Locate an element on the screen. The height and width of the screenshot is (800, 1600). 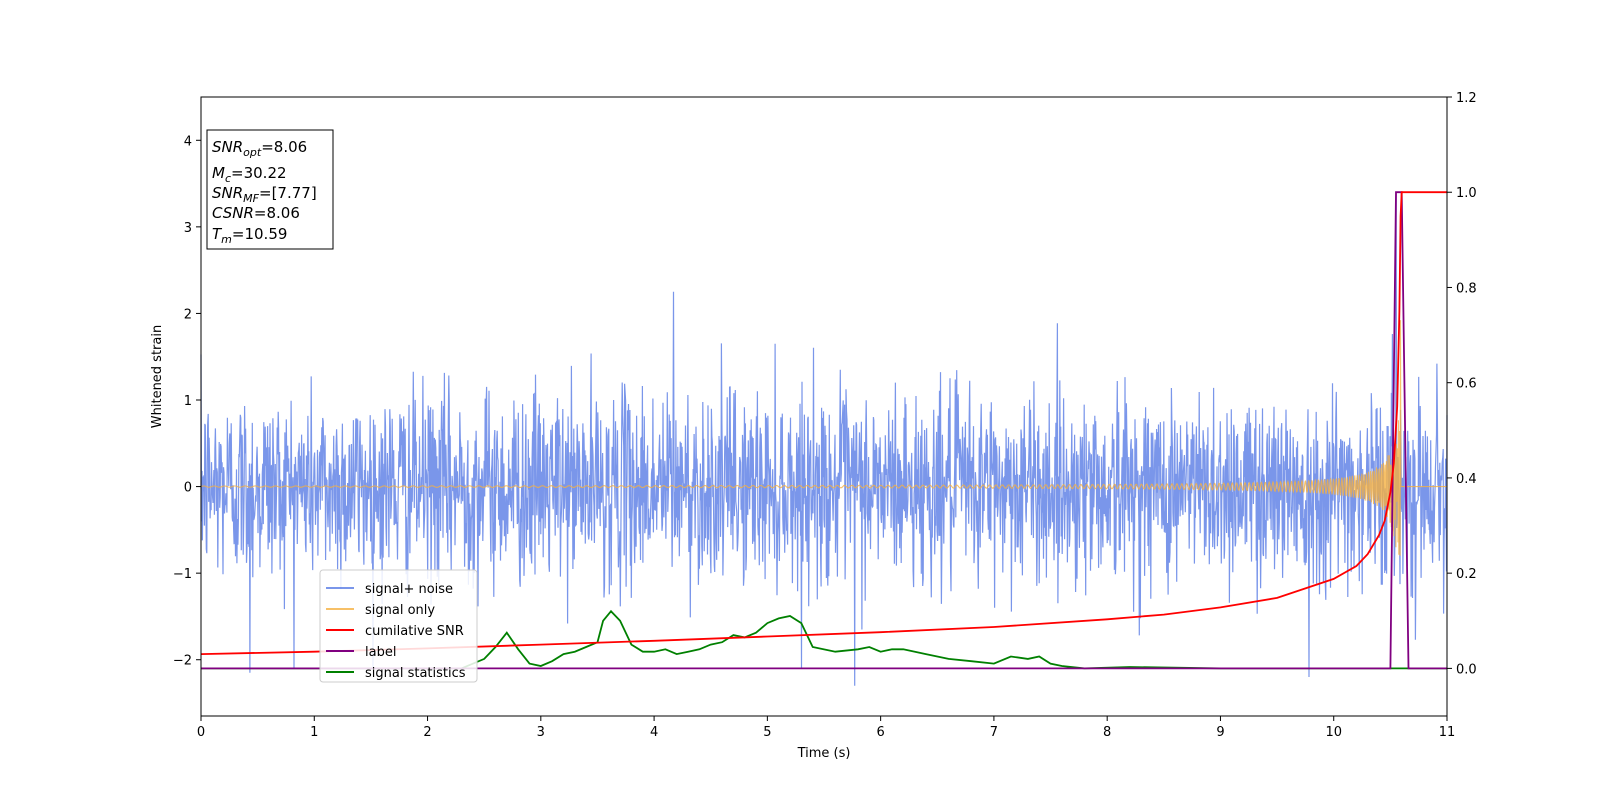
legend-label: signal statistics is located at coordinates (415, 673).